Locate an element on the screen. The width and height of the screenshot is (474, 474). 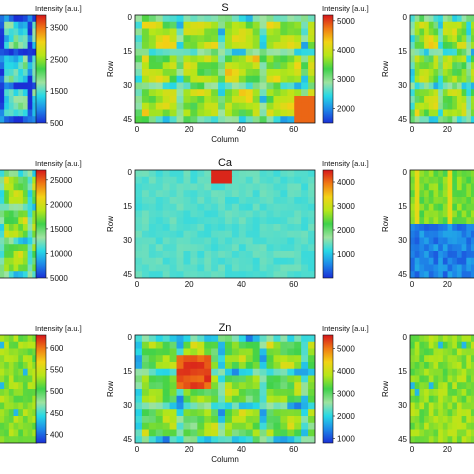
y-axis-label: Row is located at coordinates (110, 69).